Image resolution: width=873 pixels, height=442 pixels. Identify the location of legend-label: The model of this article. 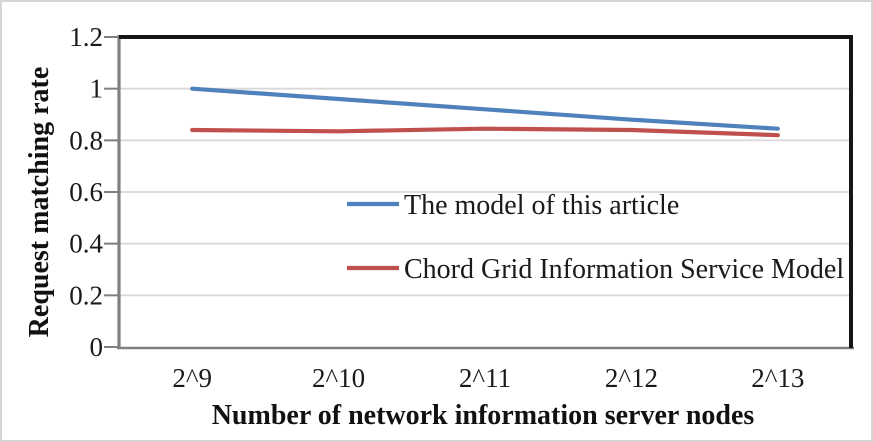
(541, 205).